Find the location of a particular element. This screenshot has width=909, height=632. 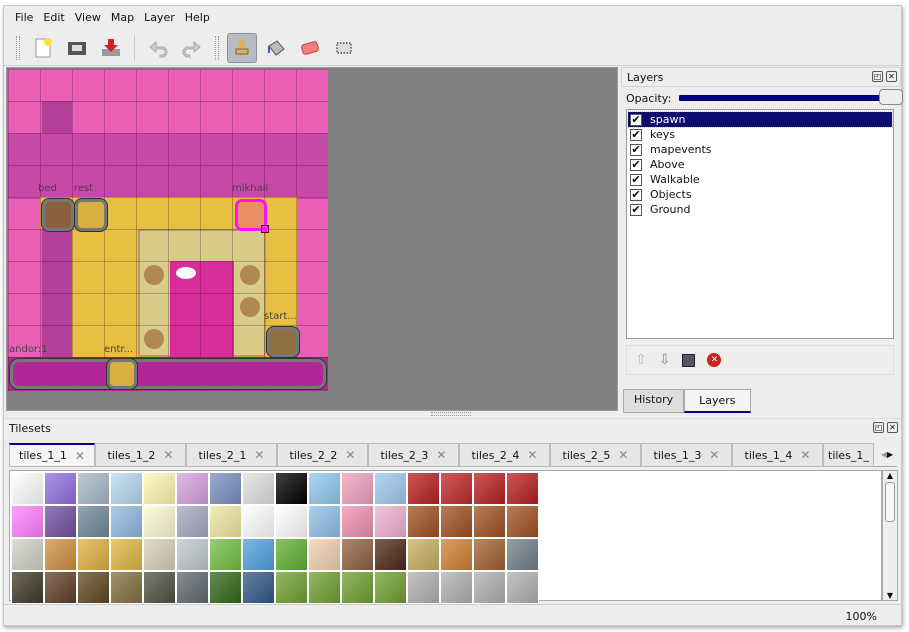

tab-layers: Layers is located at coordinates (717, 401).